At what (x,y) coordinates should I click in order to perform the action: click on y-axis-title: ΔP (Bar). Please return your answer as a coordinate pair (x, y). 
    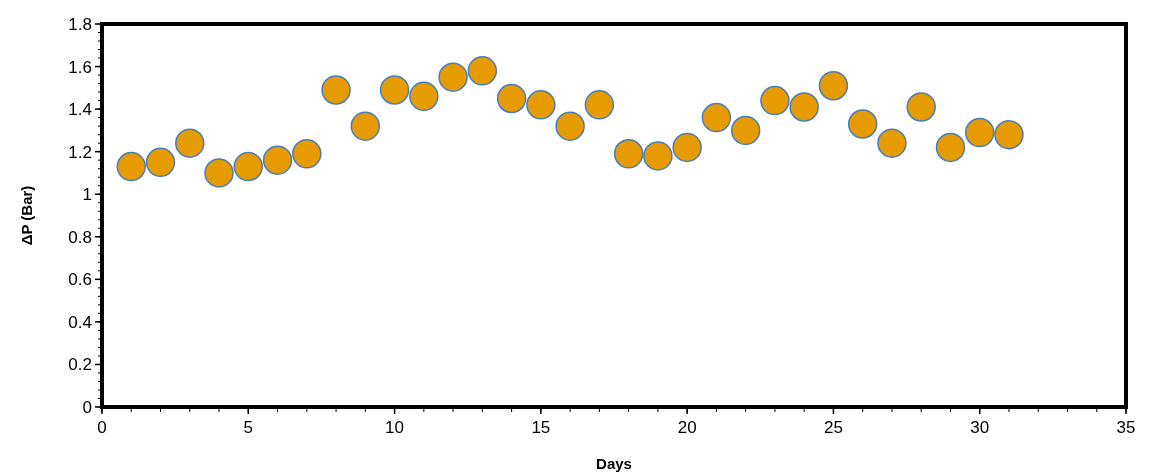
    Looking at the image, I should click on (26, 215).